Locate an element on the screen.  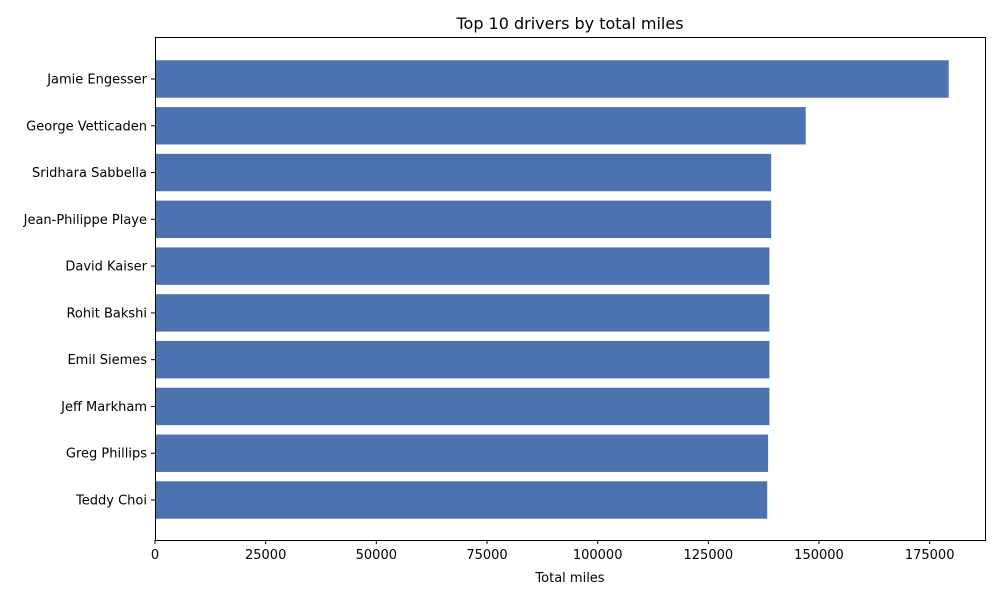
bar-jamie-engesser is located at coordinates (552, 79).